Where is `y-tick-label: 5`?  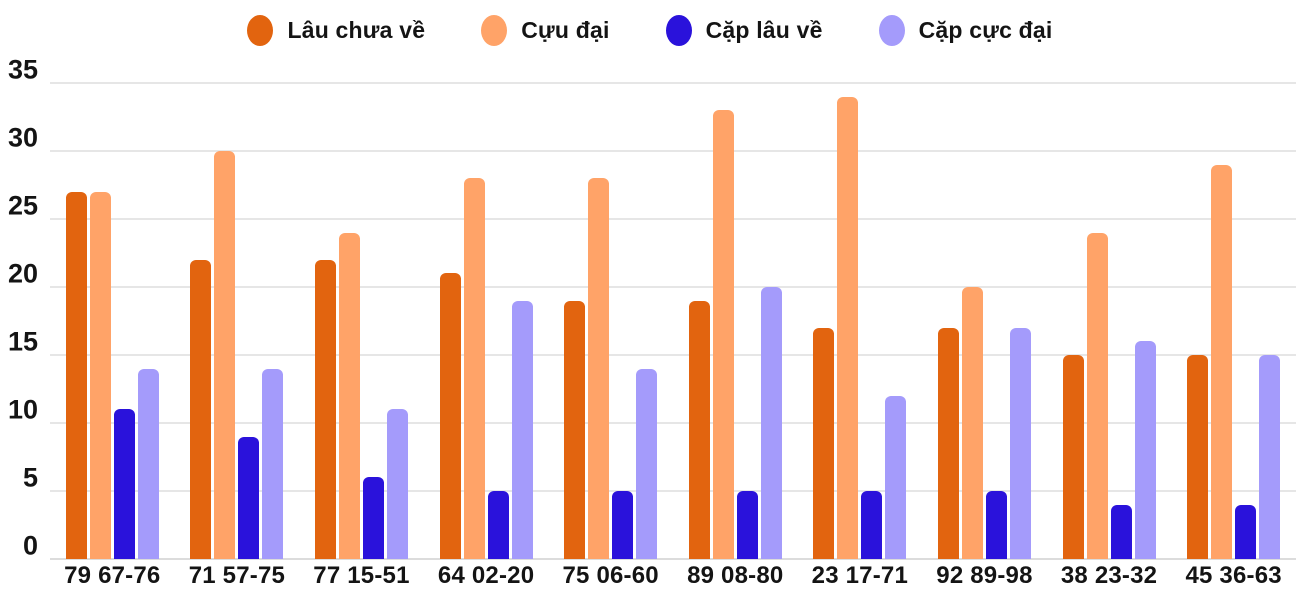
y-tick-label: 5 is located at coordinates (30, 477).